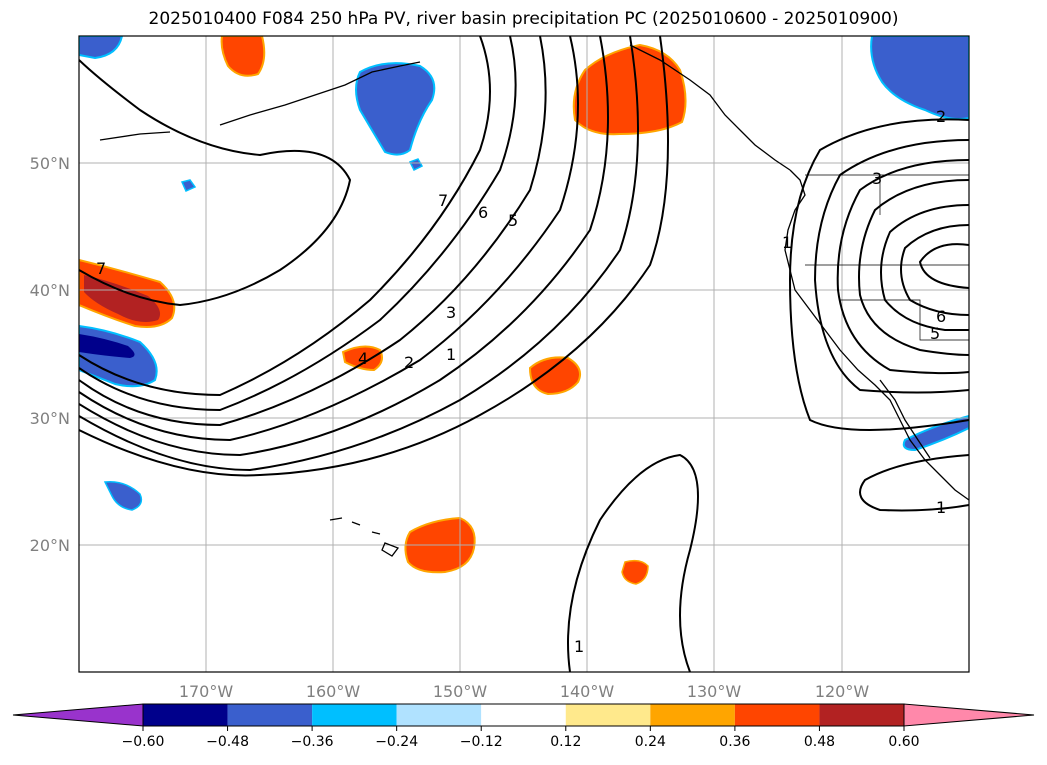  I want to click on colorbar-extend-high, so click(969, 715).